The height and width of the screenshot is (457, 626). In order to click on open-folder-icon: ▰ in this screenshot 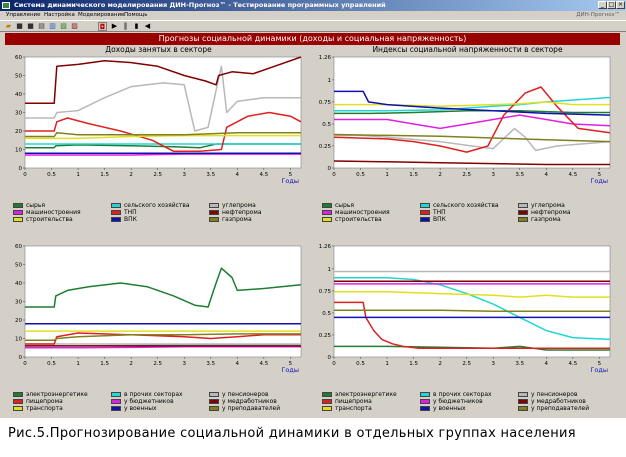, I will do `click(8, 26)`.